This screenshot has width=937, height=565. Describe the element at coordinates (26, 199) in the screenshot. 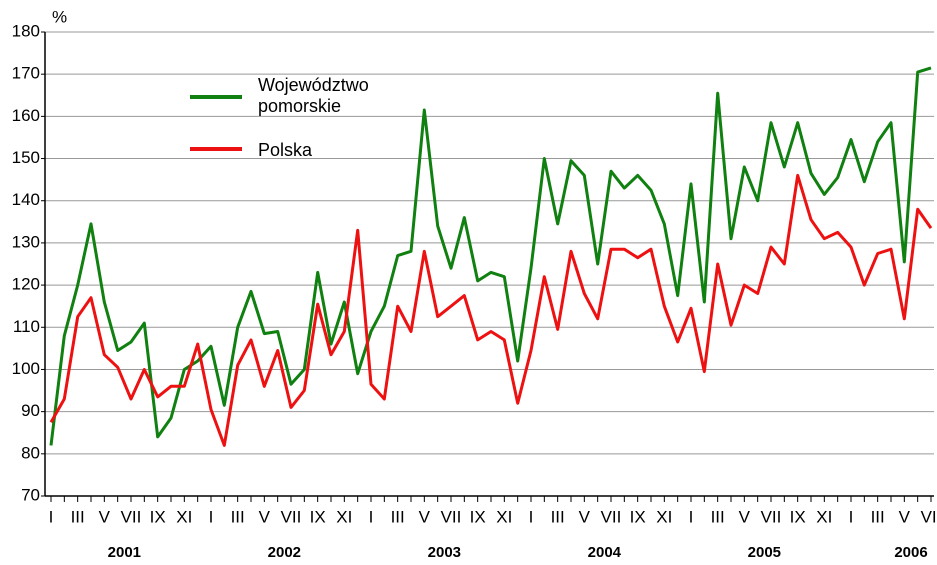

I see `y-tick-label: 140` at that location.